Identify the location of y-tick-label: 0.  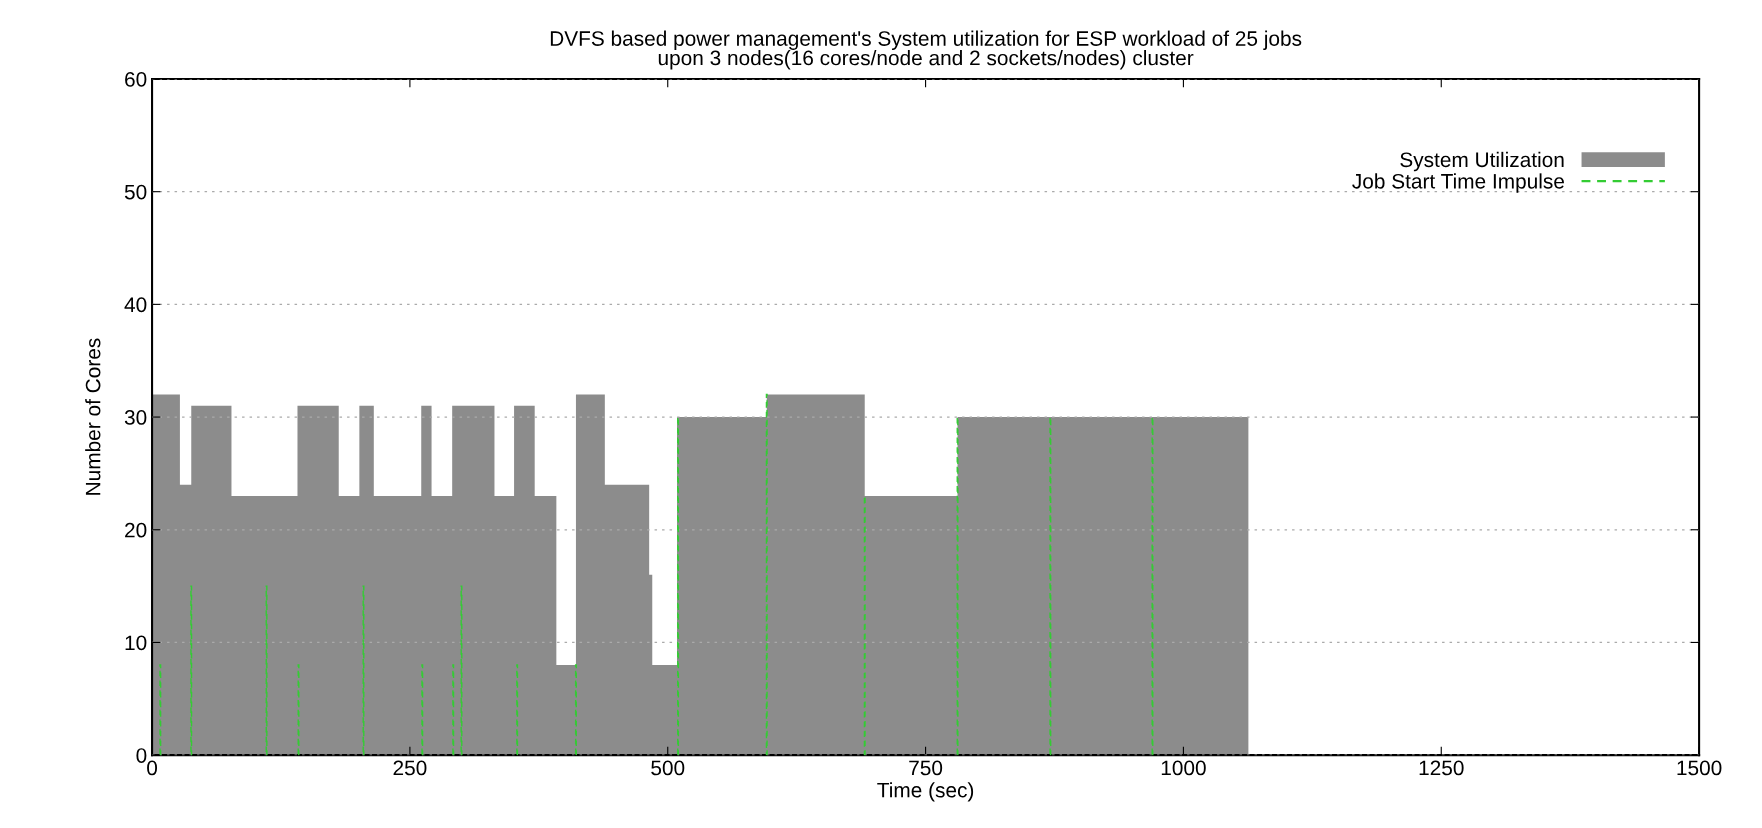
(141, 755).